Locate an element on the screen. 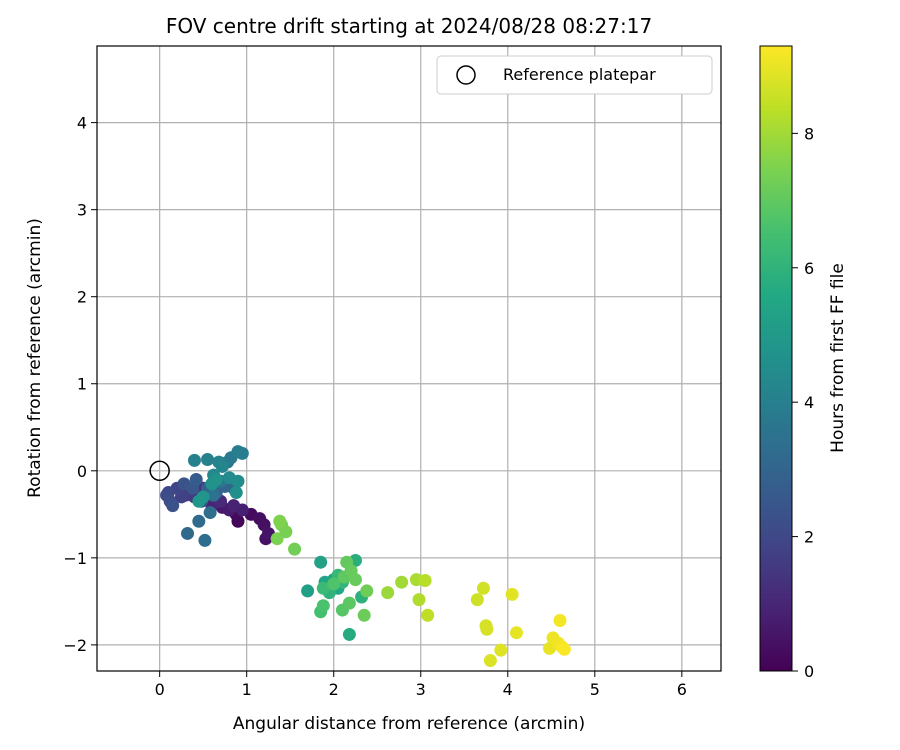  colorbar-ticks: 0 2 4 6 8 is located at coordinates (803, 402).